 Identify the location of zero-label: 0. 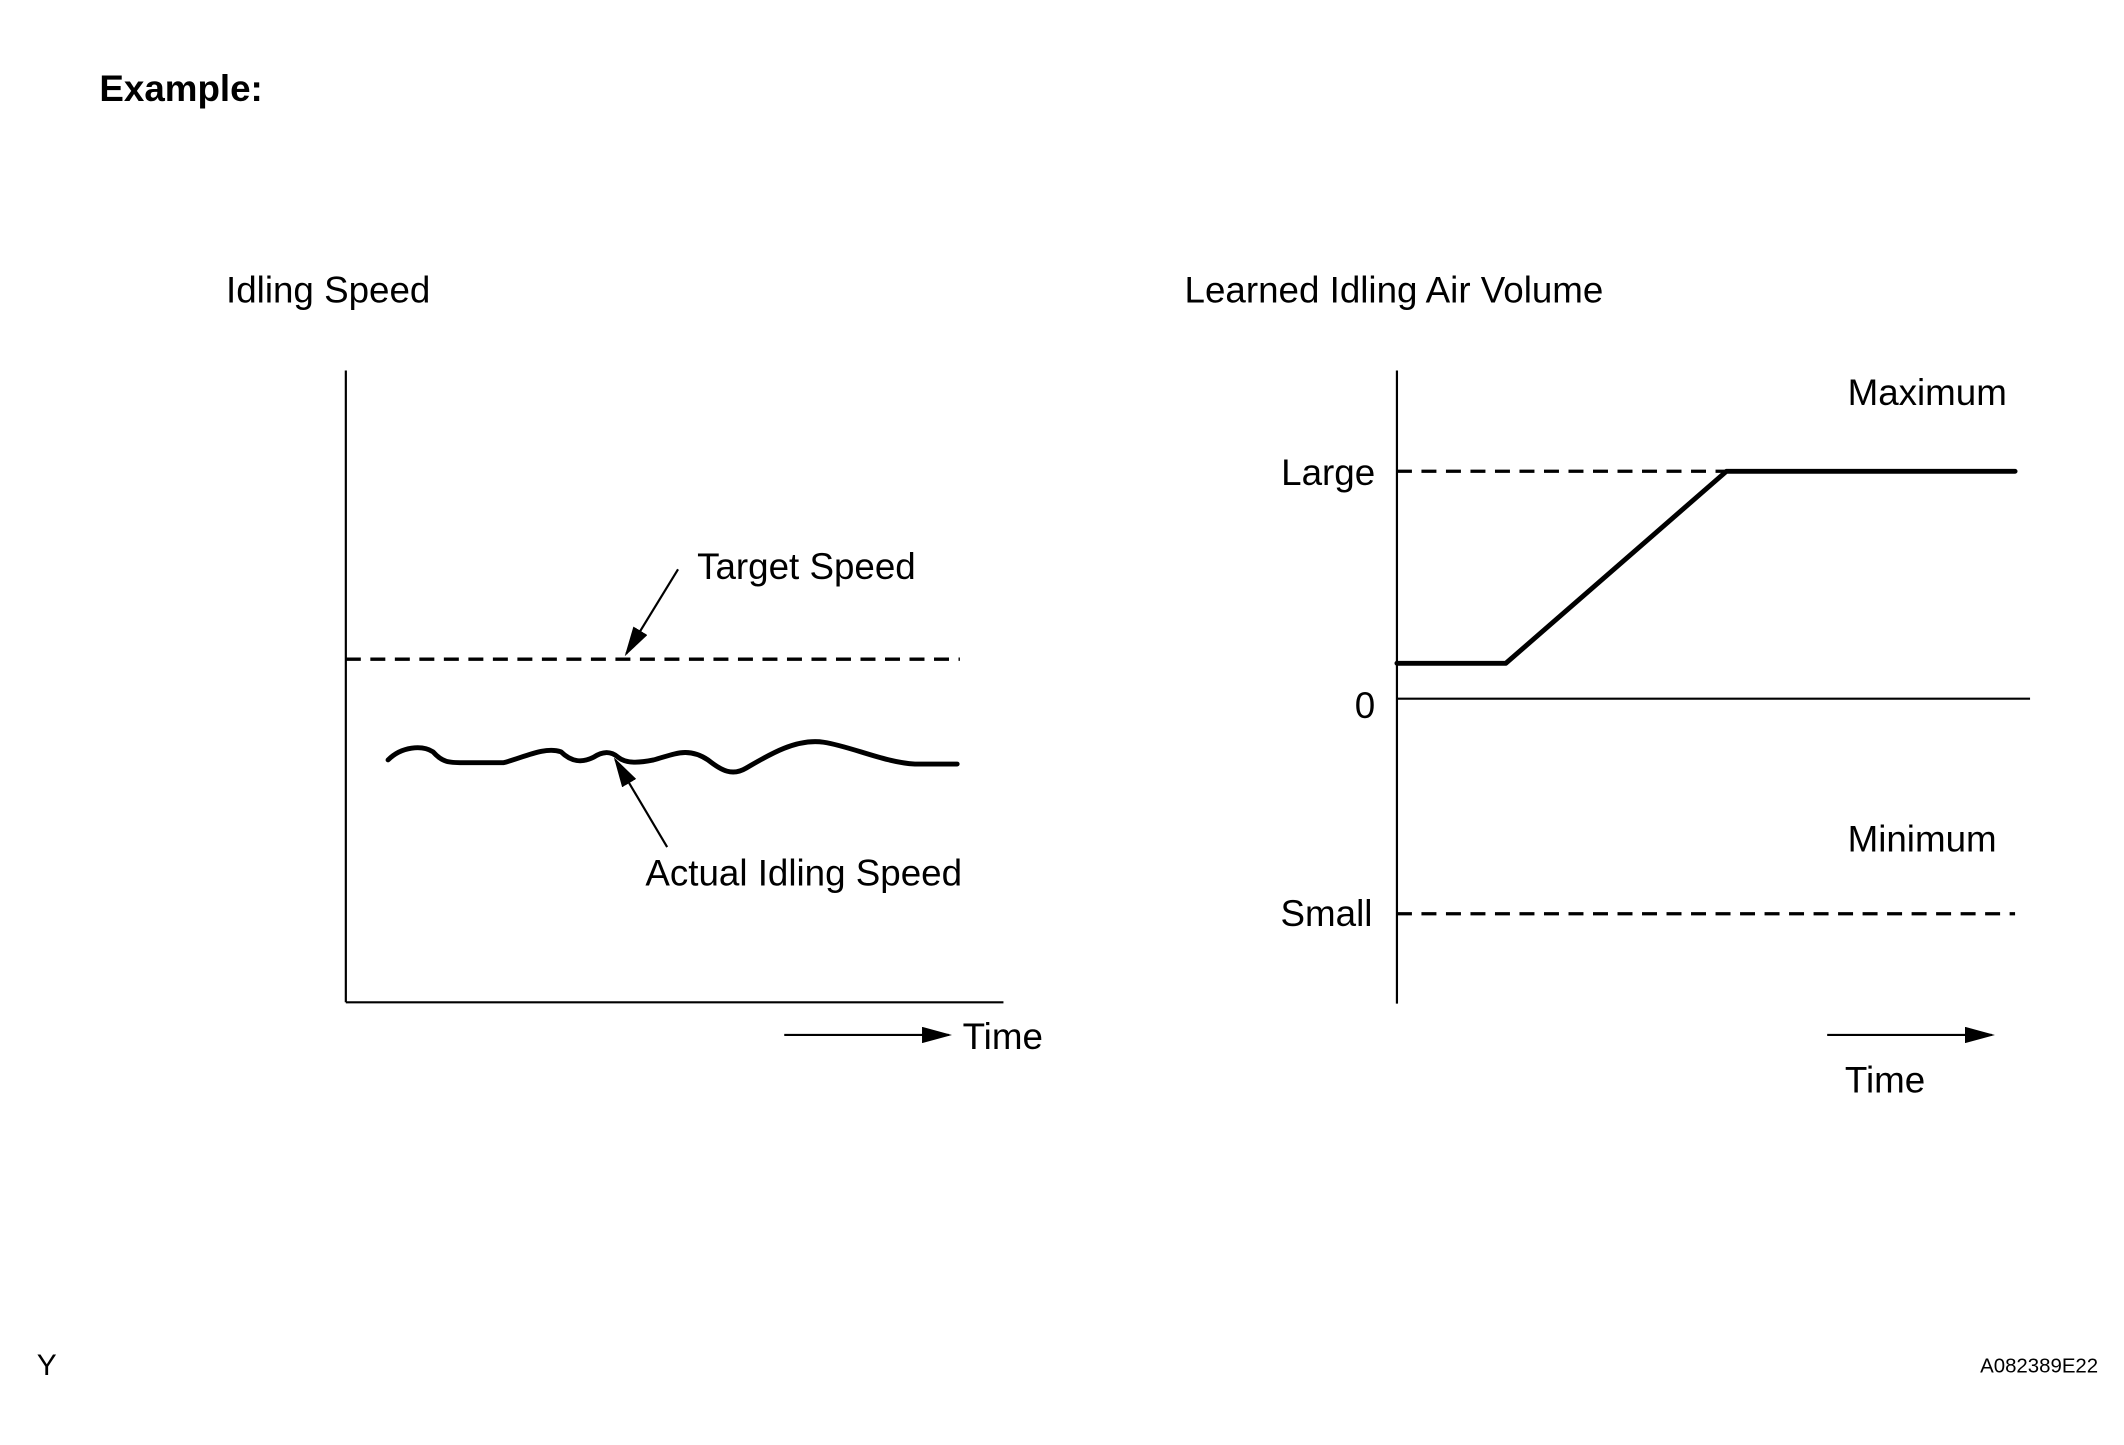
(1365, 705).